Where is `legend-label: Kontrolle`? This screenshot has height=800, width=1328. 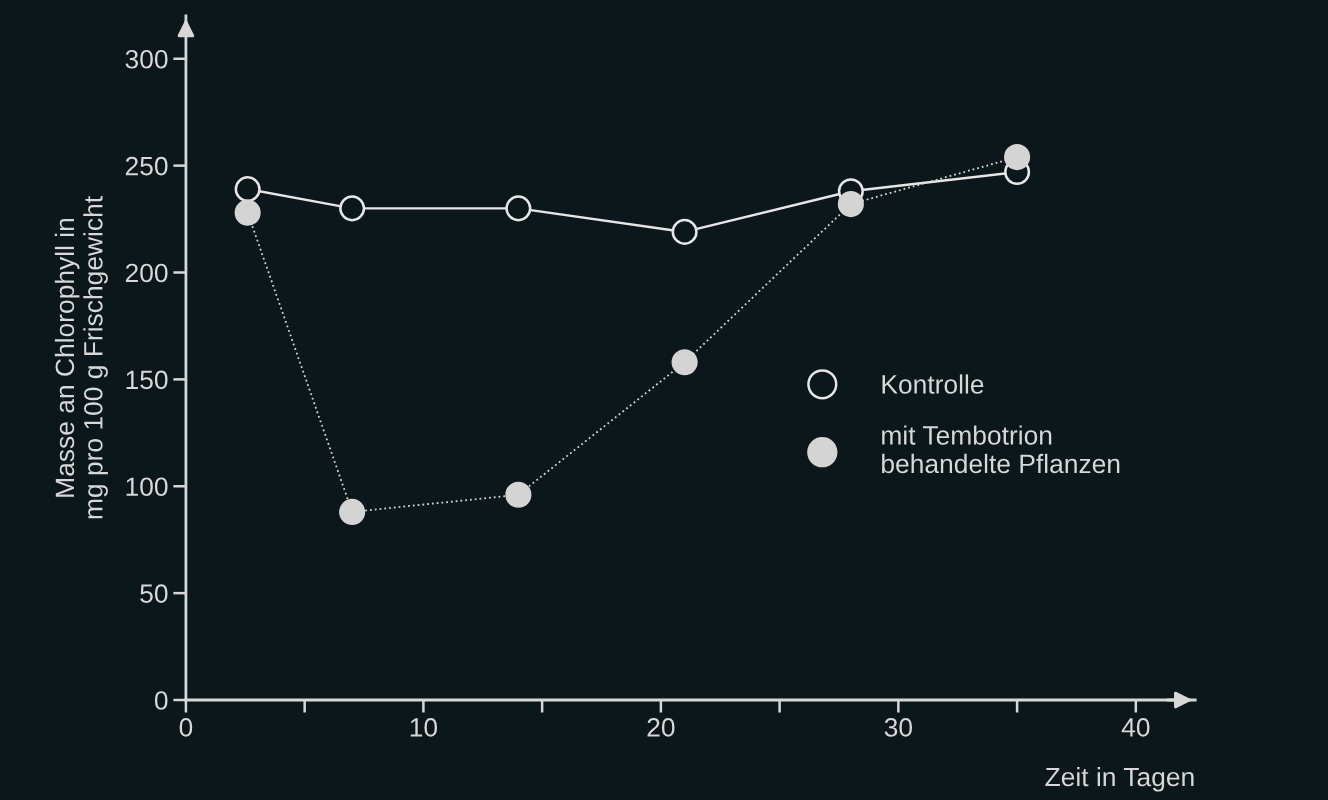 legend-label: Kontrolle is located at coordinates (933, 384).